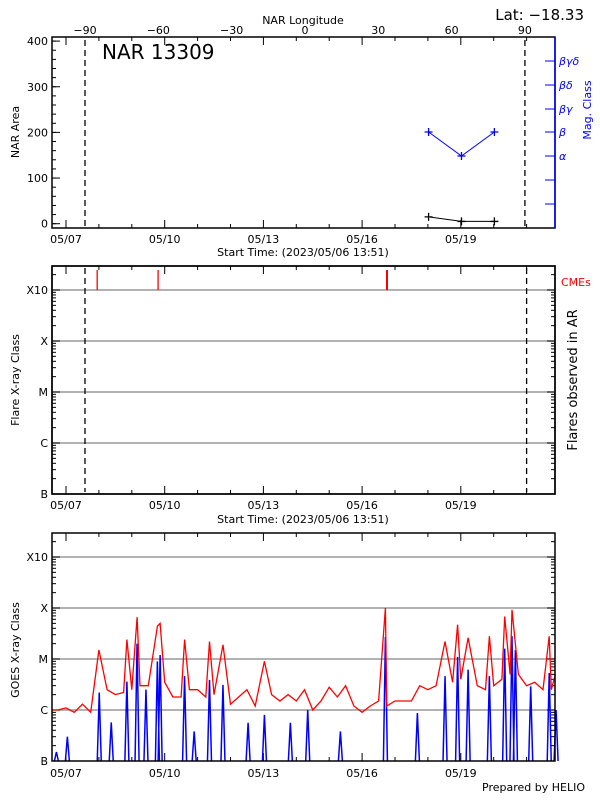 This screenshot has width=600, height=800. I want to click on top-y2label: Mag. Class, so click(587, 109).